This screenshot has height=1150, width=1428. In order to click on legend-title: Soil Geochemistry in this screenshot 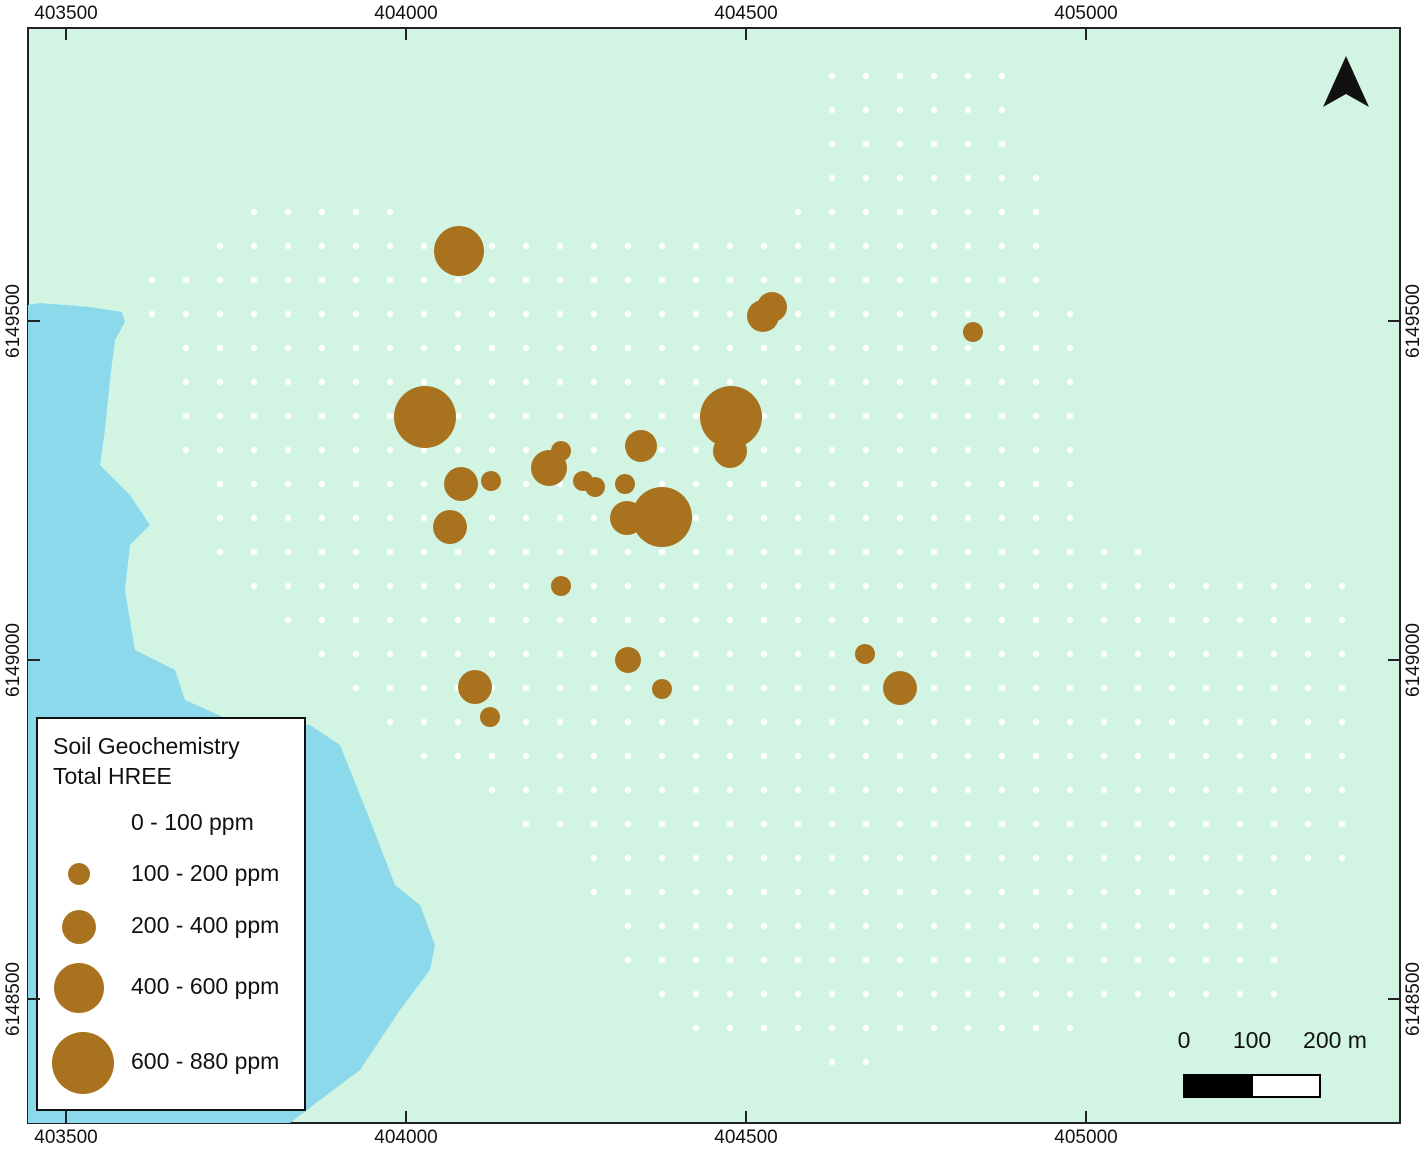, I will do `click(146, 746)`.